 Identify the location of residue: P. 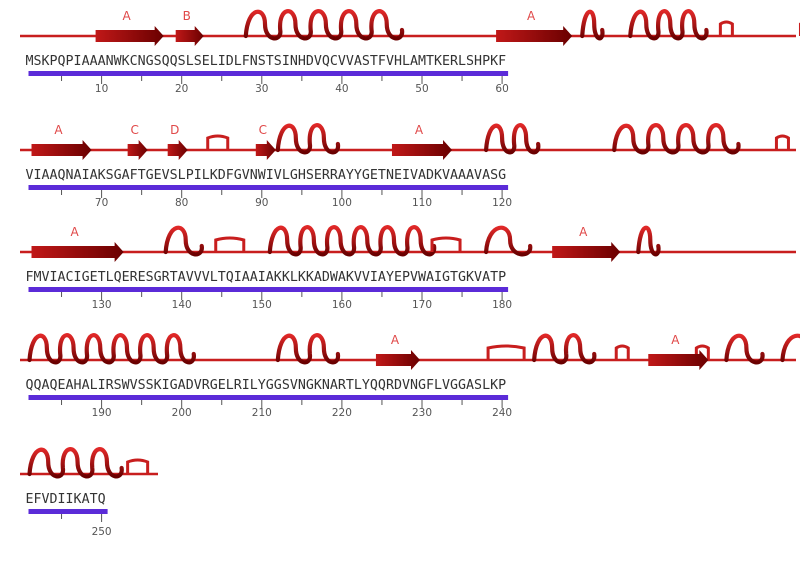
(486, 61).